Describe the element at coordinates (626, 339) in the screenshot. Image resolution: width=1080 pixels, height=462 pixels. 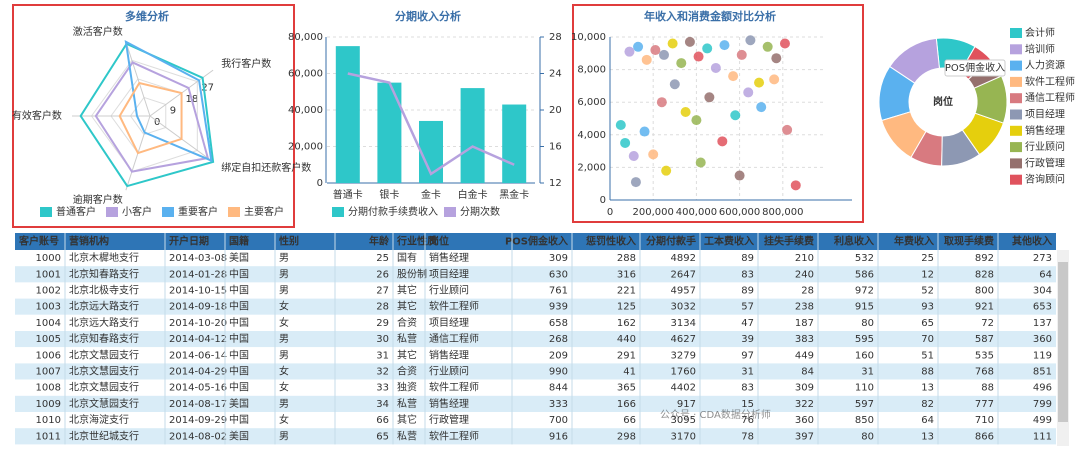
I see `table-cell: 440` at that location.